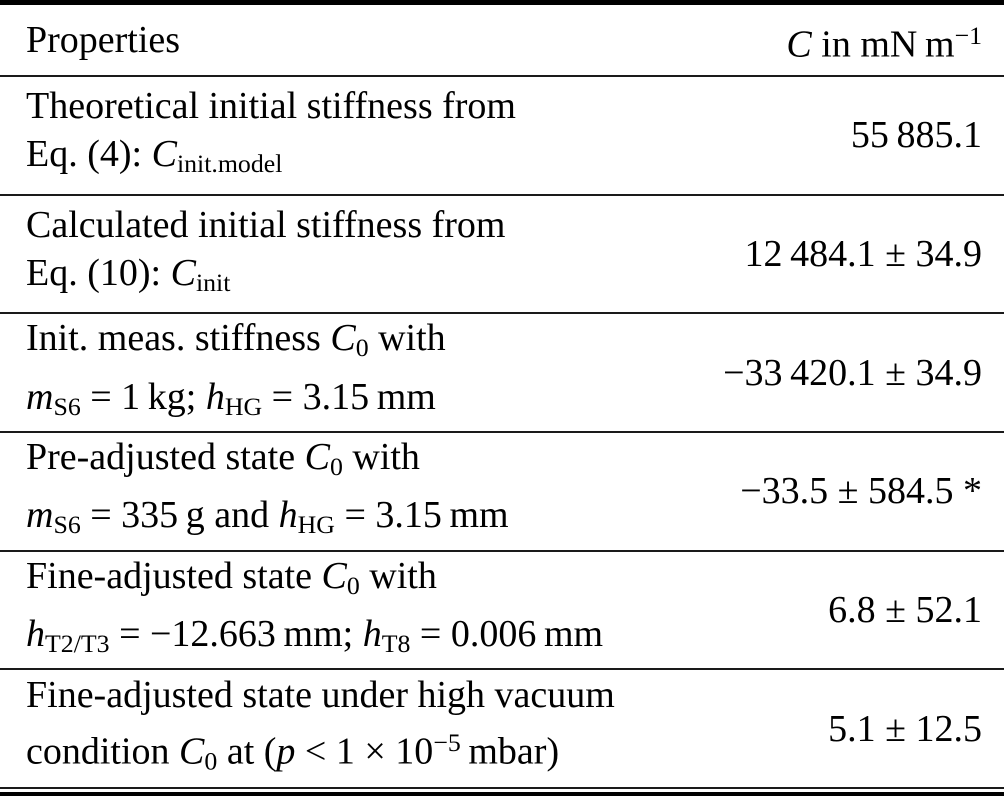 The height and width of the screenshot is (796, 1004). What do you see at coordinates (916, 135) in the screenshot?
I see `text-segment: 55 885.1` at bounding box center [916, 135].